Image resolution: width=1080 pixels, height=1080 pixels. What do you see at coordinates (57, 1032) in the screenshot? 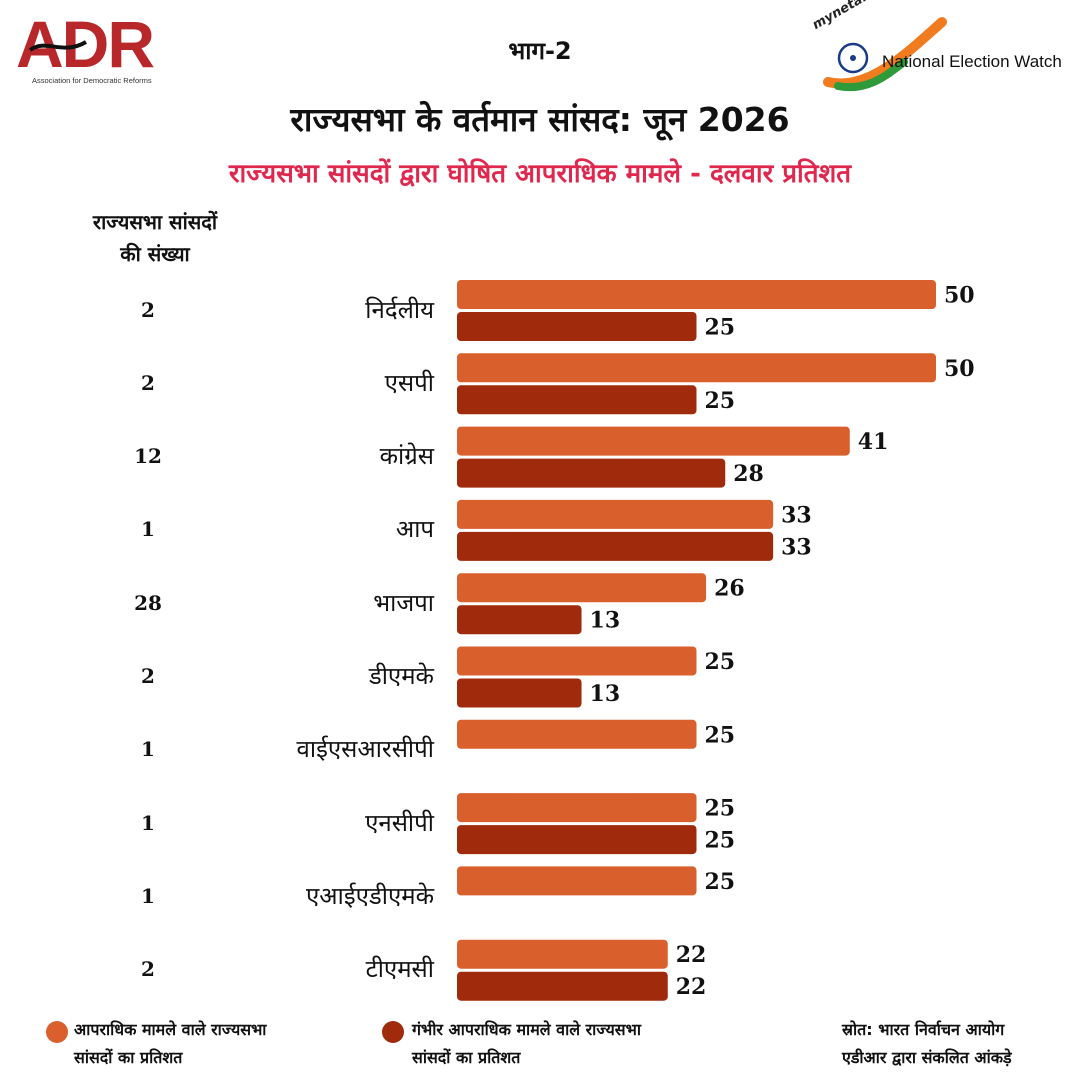
I see `legend-criminal-dot` at bounding box center [57, 1032].